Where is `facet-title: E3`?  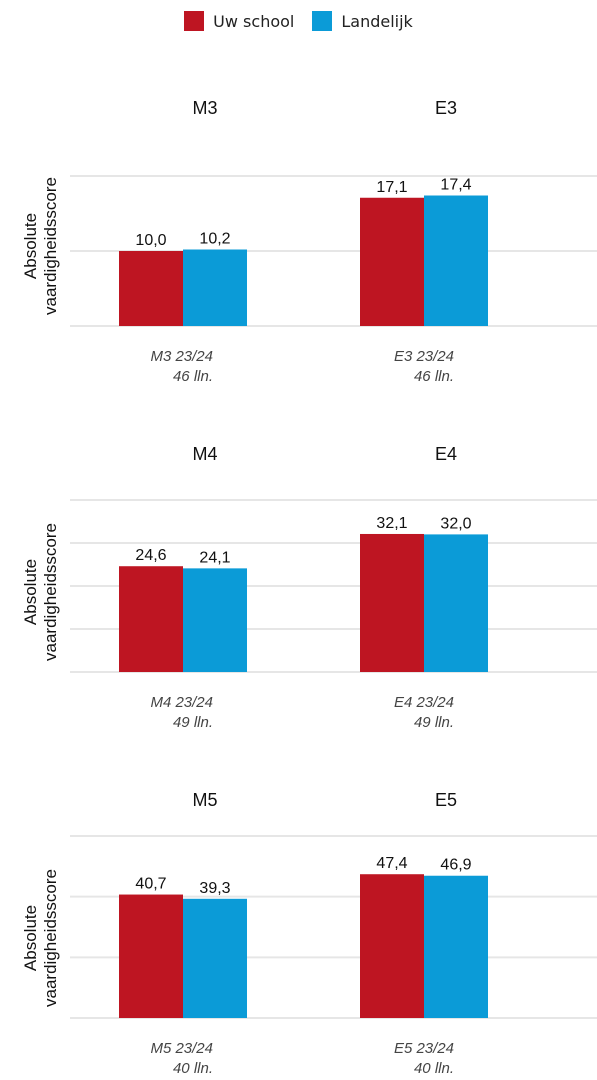 facet-title: E3 is located at coordinates (446, 108).